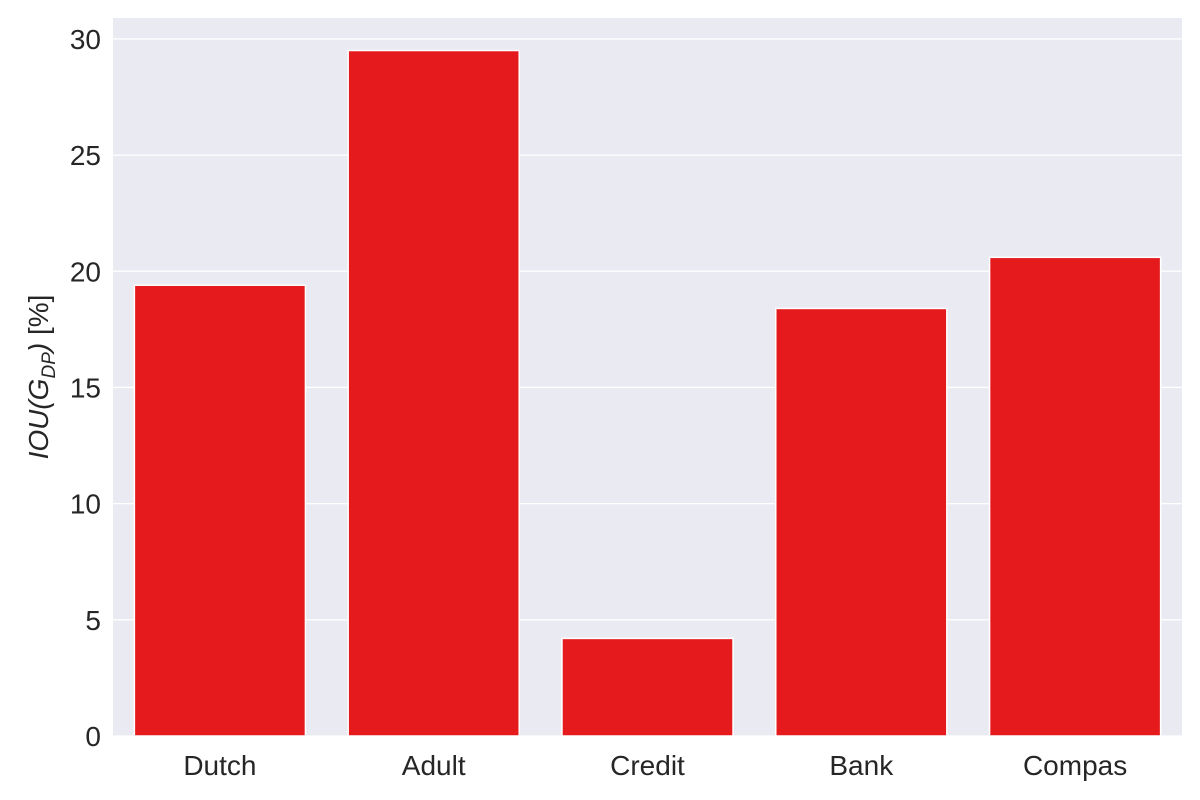 The image size is (1200, 800). What do you see at coordinates (861, 522) in the screenshot?
I see `bar-bank` at bounding box center [861, 522].